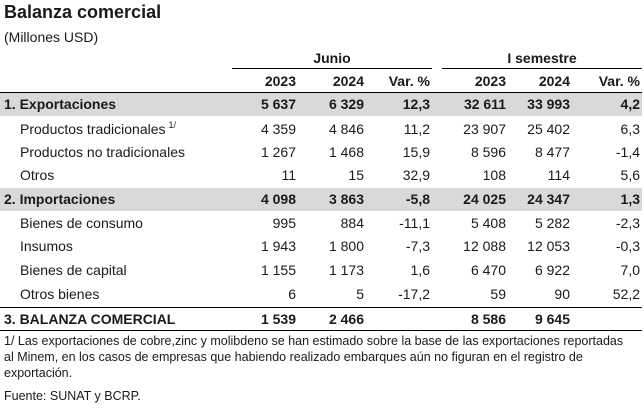 This screenshot has height=409, width=644. What do you see at coordinates (627, 152) in the screenshot?
I see `table-cell: -1,4` at bounding box center [627, 152].